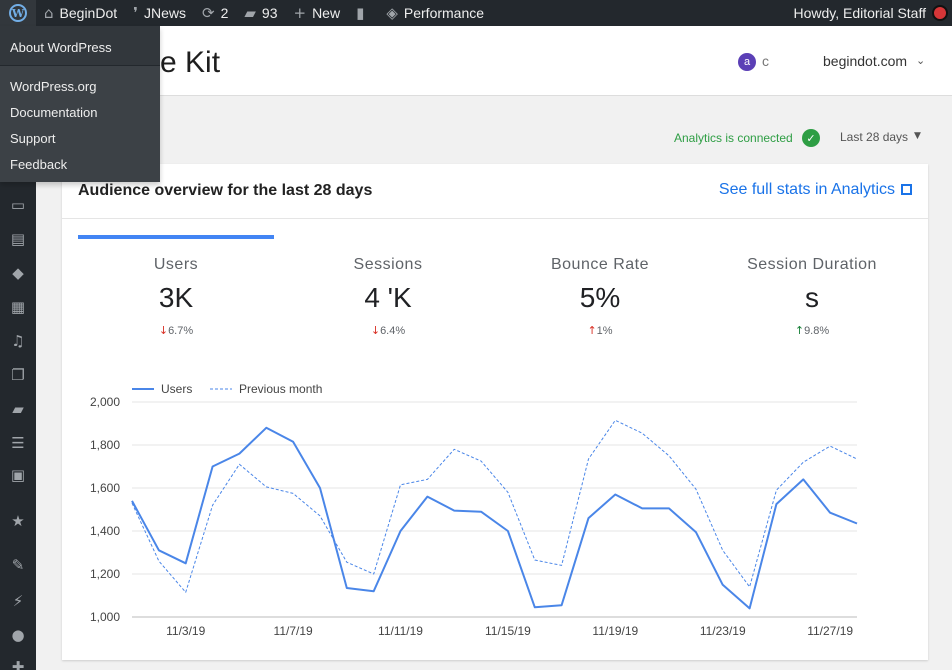  I want to click on metric-value: 4 'K, so click(388, 297).